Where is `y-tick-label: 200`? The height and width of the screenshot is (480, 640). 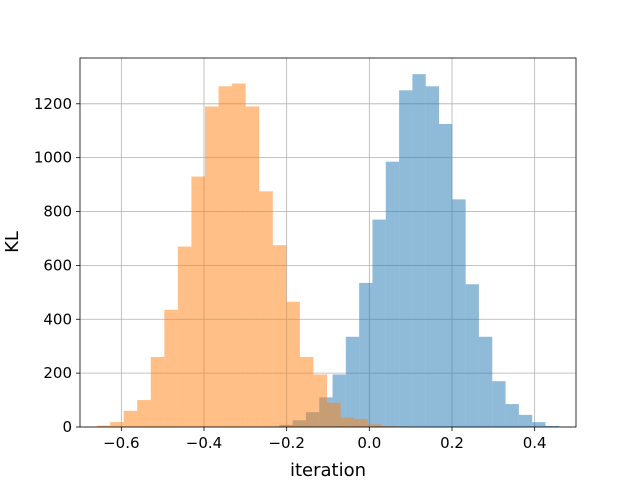 y-tick-label: 200 is located at coordinates (57, 373).